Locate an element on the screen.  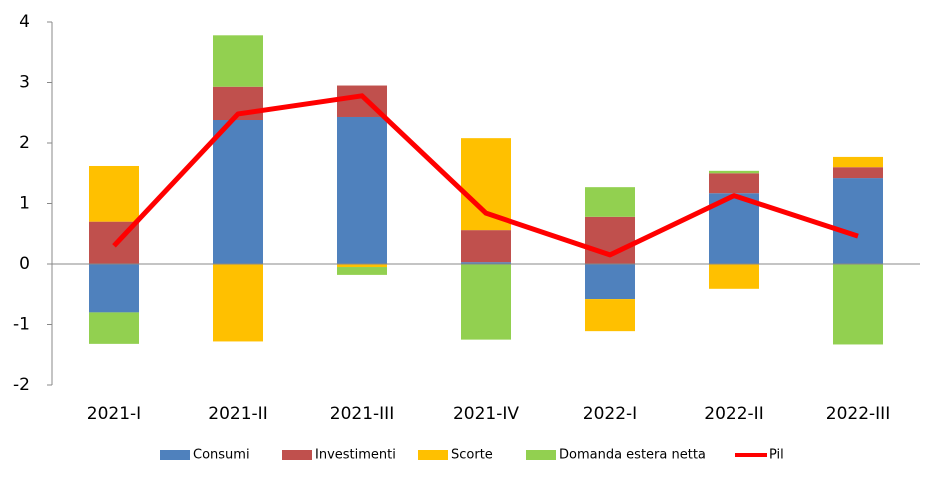
x-tick-label: 2021-IV is located at coordinates (486, 414).